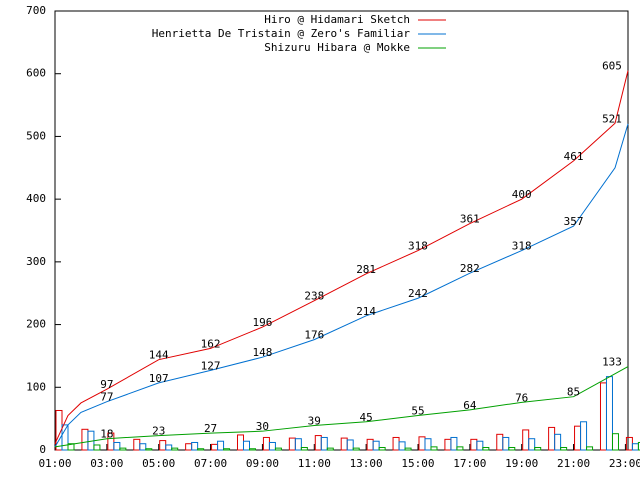  Describe the element at coordinates (417, 463) in the screenshot. I see `x-tick-label: 15:00` at that location.